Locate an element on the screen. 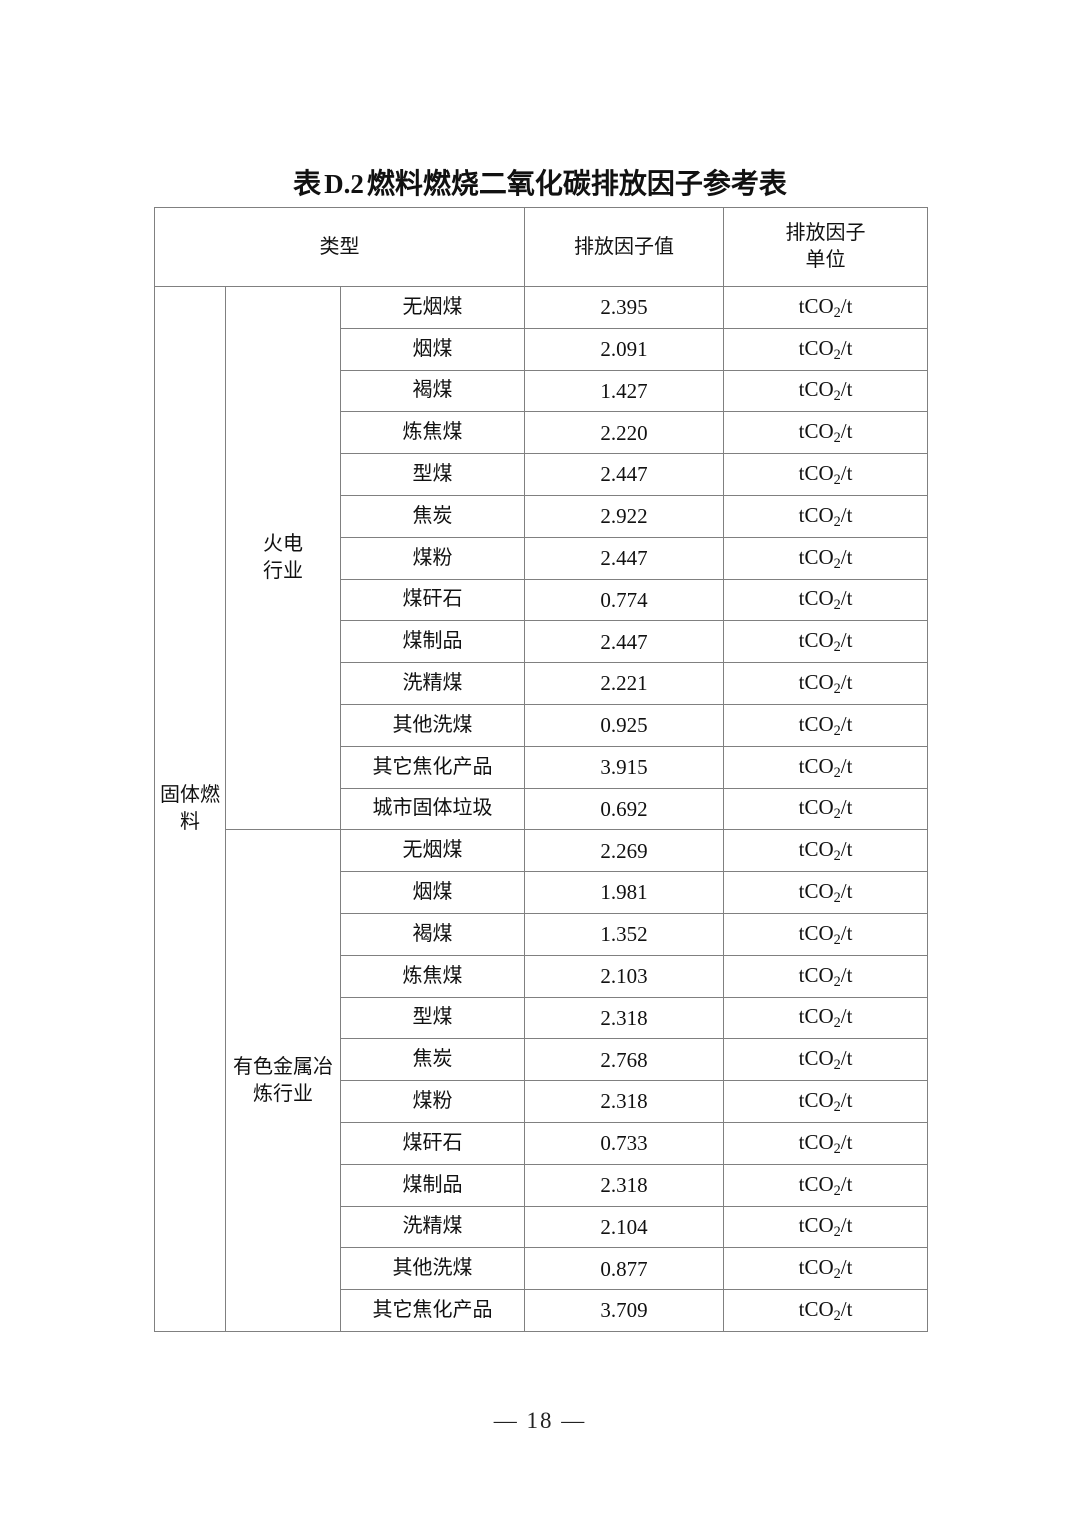  table-row: 城市固体垃圾 0.692 tCO2/t is located at coordinates (542, 809).